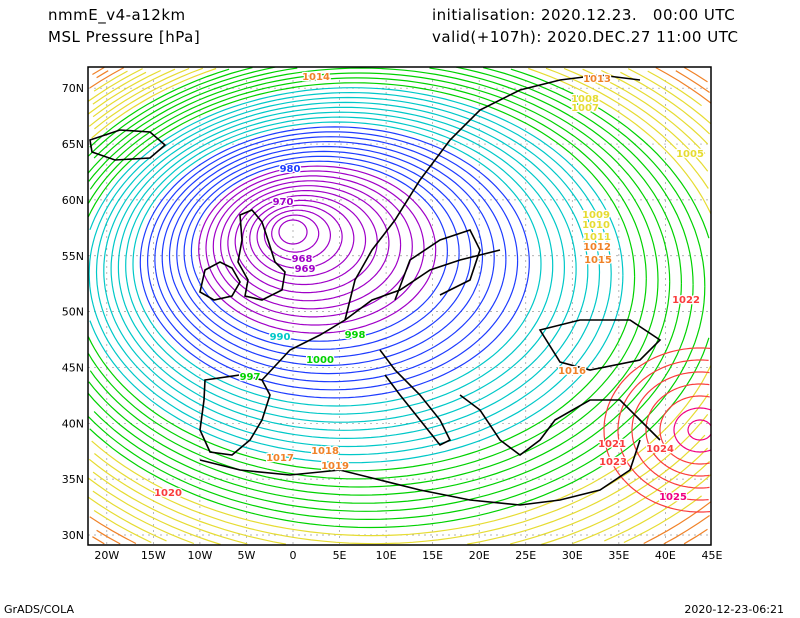 The height and width of the screenshot is (618, 800). What do you see at coordinates (73, 367) in the screenshot?
I see `lat-tick-label: 45N` at bounding box center [73, 367].